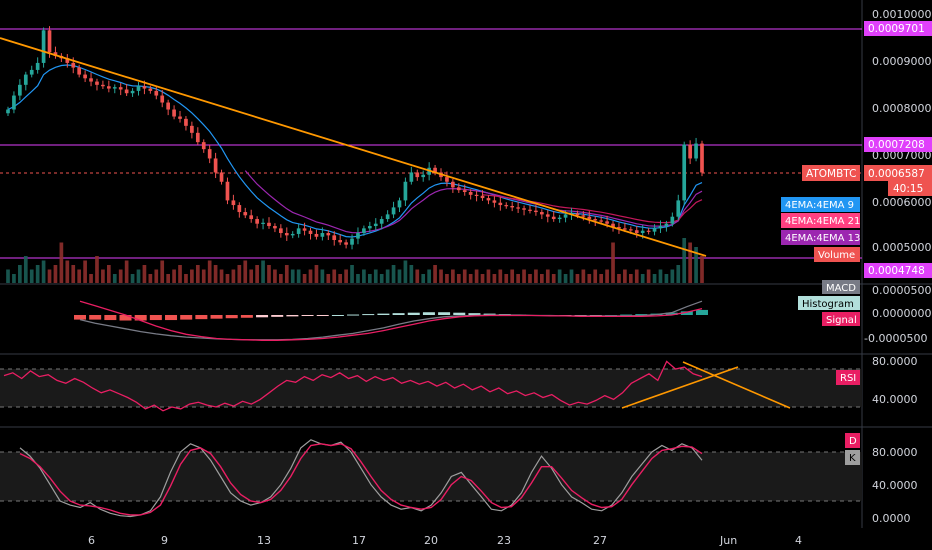 The image size is (932, 550). What do you see at coordinates (600, 540) in the screenshot?
I see `time-tick: 27` at bounding box center [600, 540].